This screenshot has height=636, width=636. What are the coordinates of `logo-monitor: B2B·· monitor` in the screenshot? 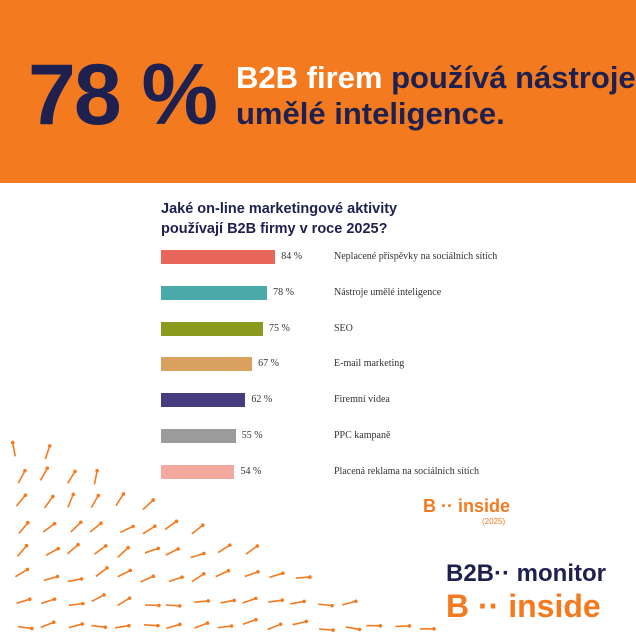 It's located at (526, 573).